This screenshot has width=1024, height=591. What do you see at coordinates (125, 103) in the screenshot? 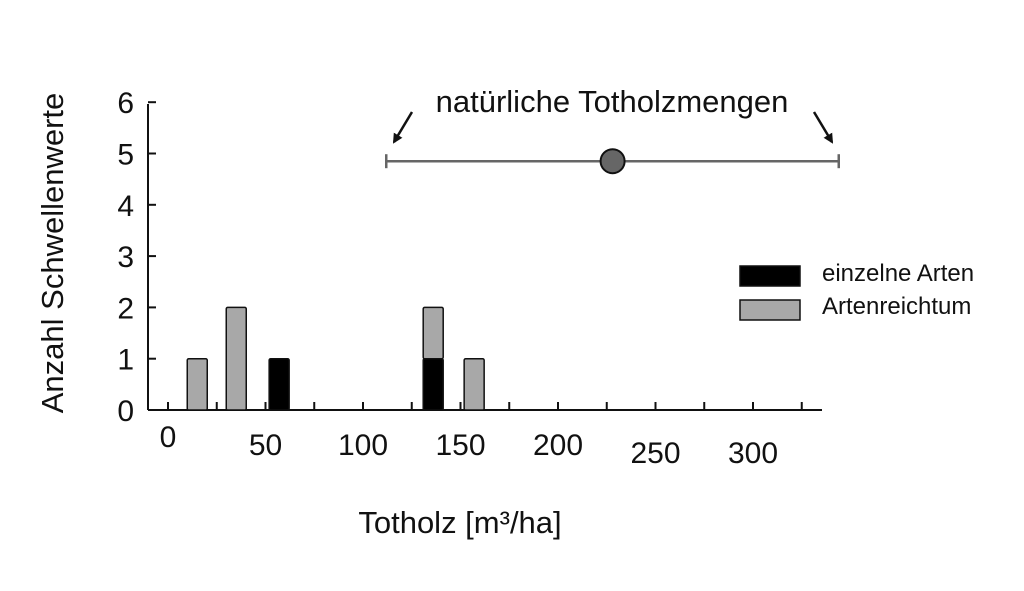
I see `y-tick-label-6: 6` at bounding box center [125, 103].